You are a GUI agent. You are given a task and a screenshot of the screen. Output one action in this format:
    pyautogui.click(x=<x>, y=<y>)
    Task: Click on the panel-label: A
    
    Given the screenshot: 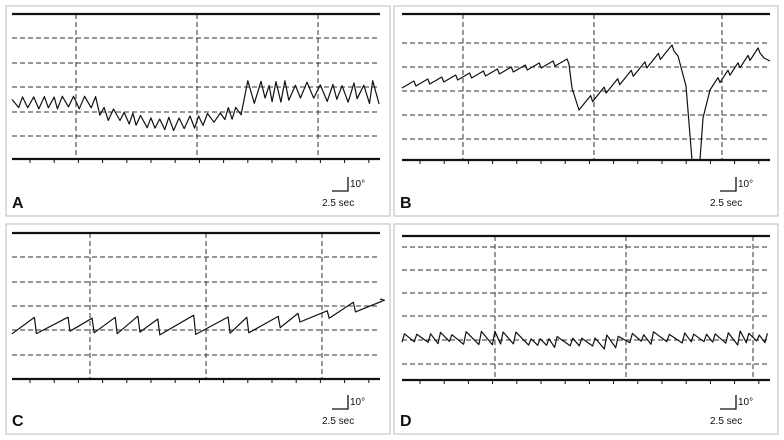 What is the action you would take?
    pyautogui.click(x=18, y=203)
    